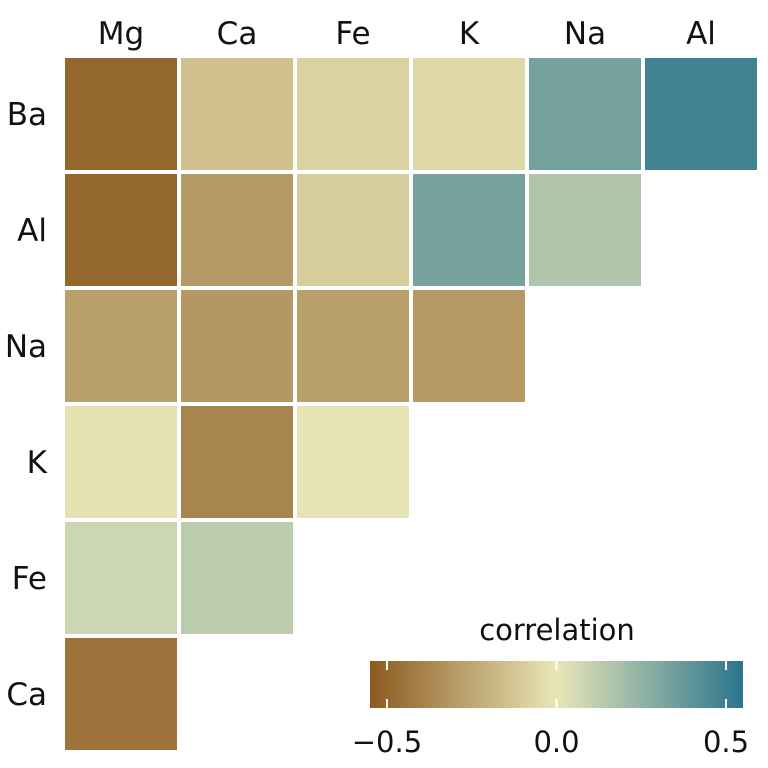  What do you see at coordinates (26, 347) in the screenshot?
I see `row-label-na: Na` at bounding box center [26, 347].